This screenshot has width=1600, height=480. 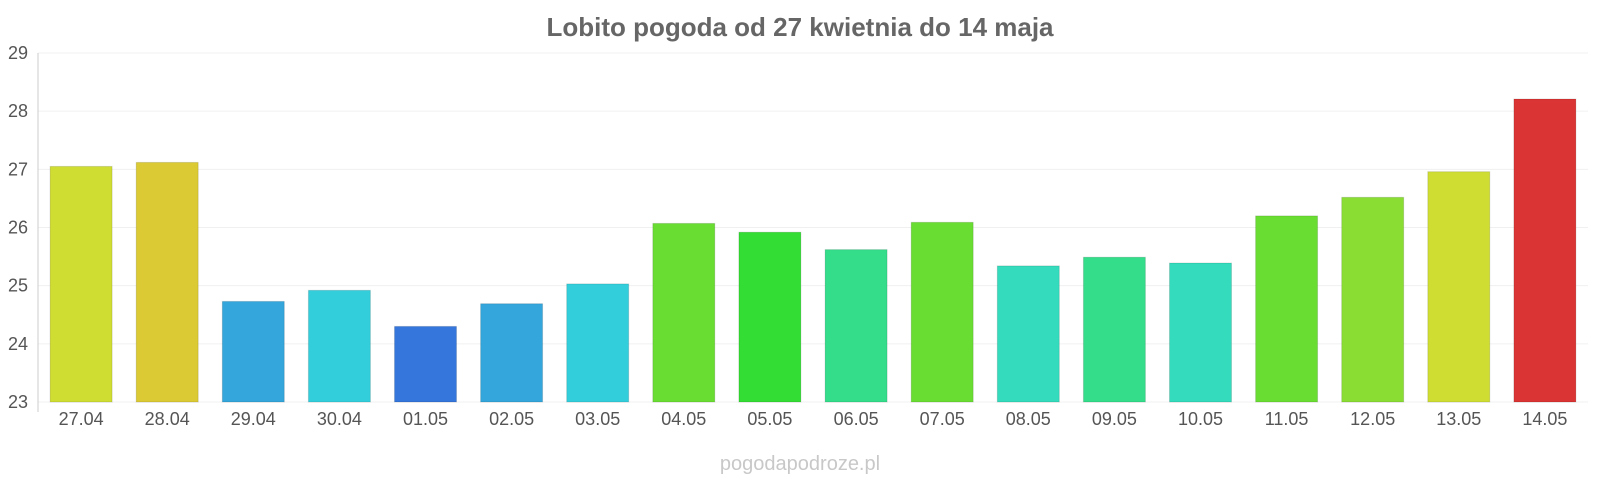 I want to click on y-tick-label: 29, so click(x=18, y=53).